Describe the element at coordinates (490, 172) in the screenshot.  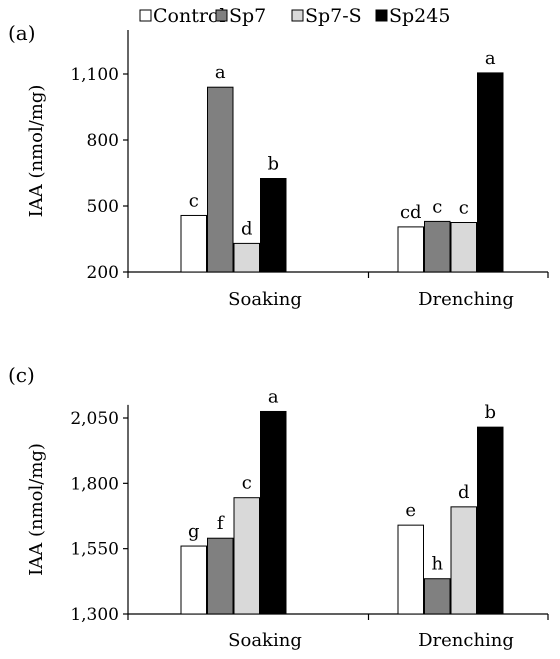
I see `panel-a-bar-sp245-drenching` at that location.